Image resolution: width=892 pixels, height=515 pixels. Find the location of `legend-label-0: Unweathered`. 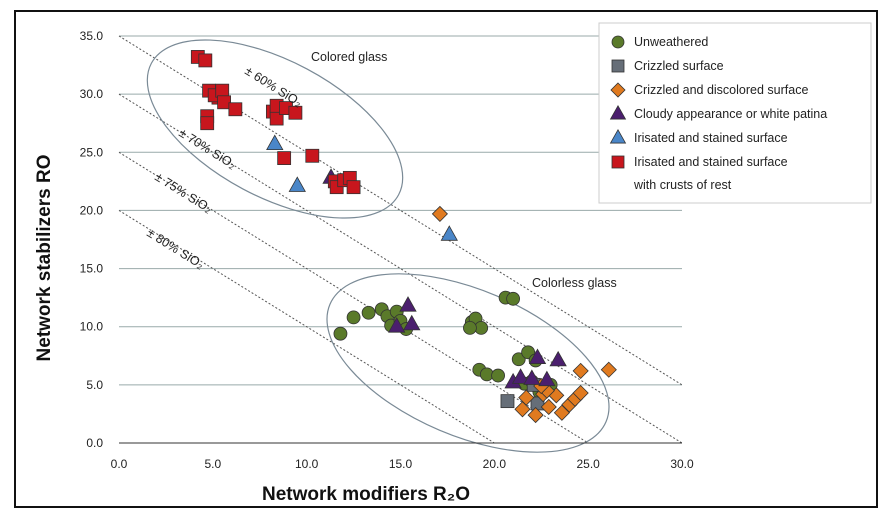

legend-label-0: Unweathered is located at coordinates (671, 42).